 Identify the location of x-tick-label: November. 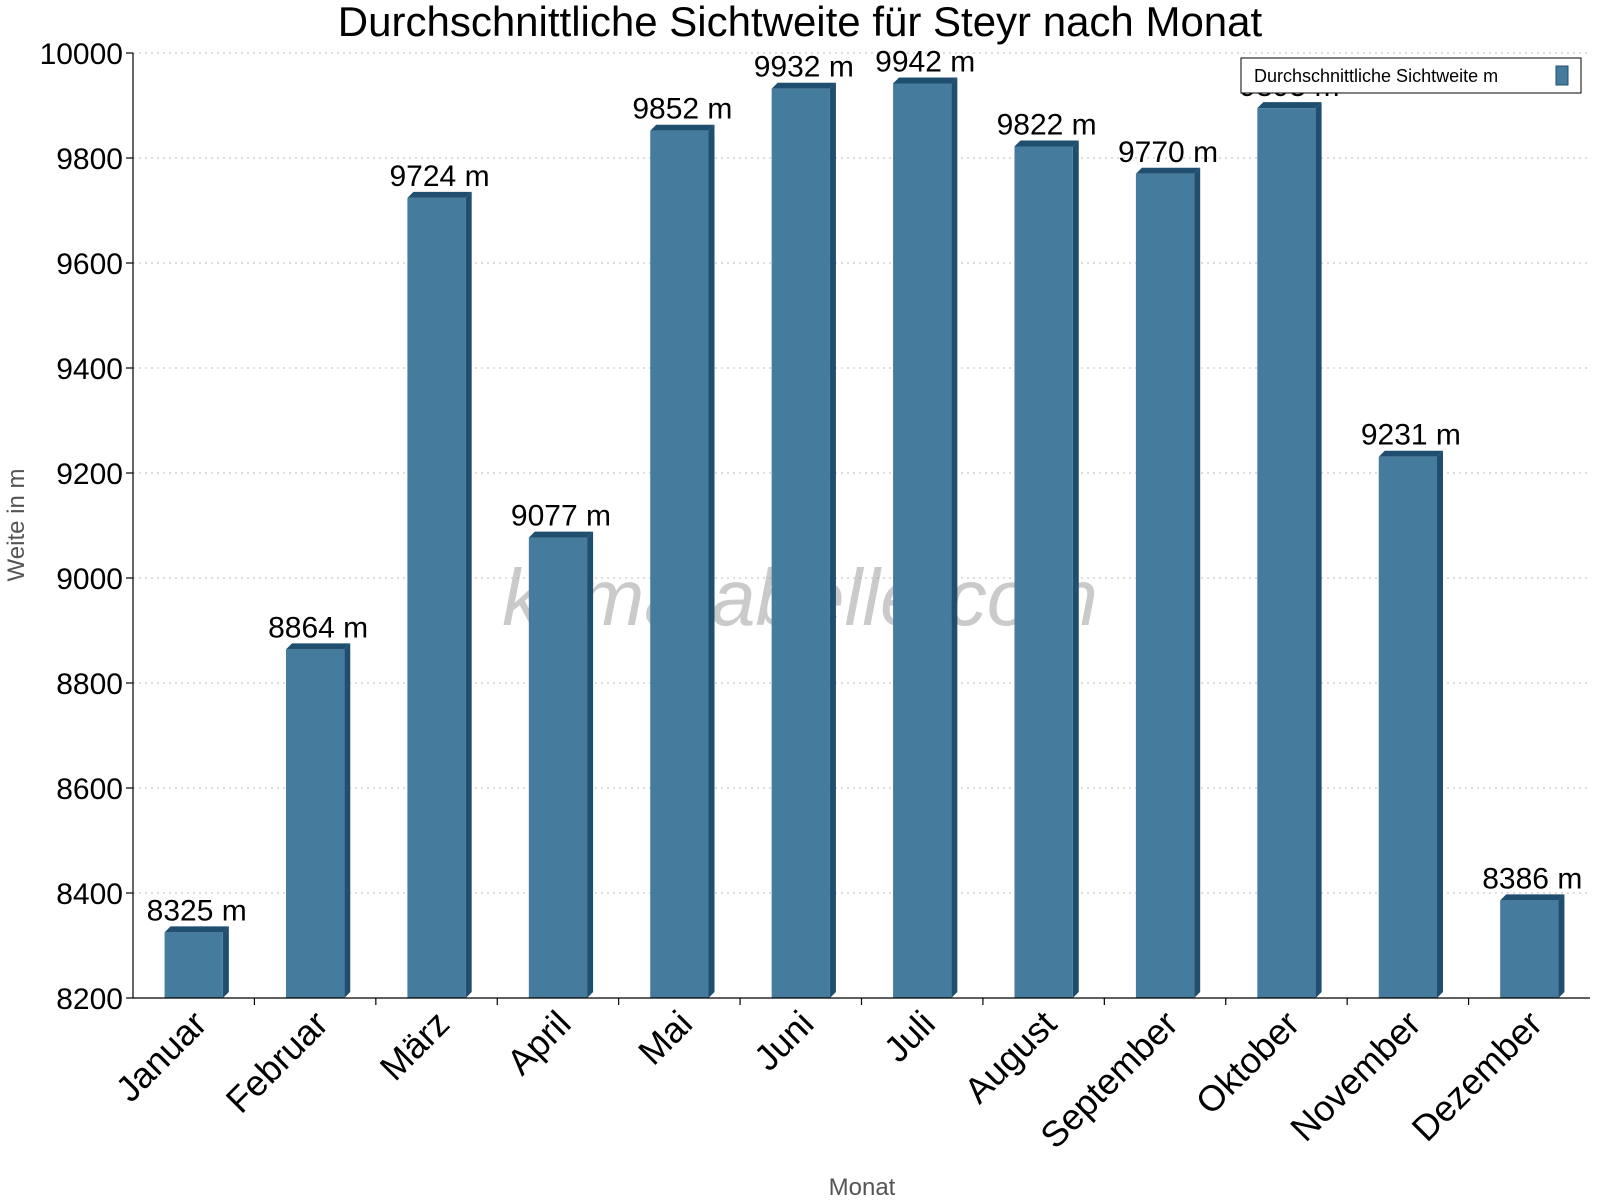
(1355, 1076).